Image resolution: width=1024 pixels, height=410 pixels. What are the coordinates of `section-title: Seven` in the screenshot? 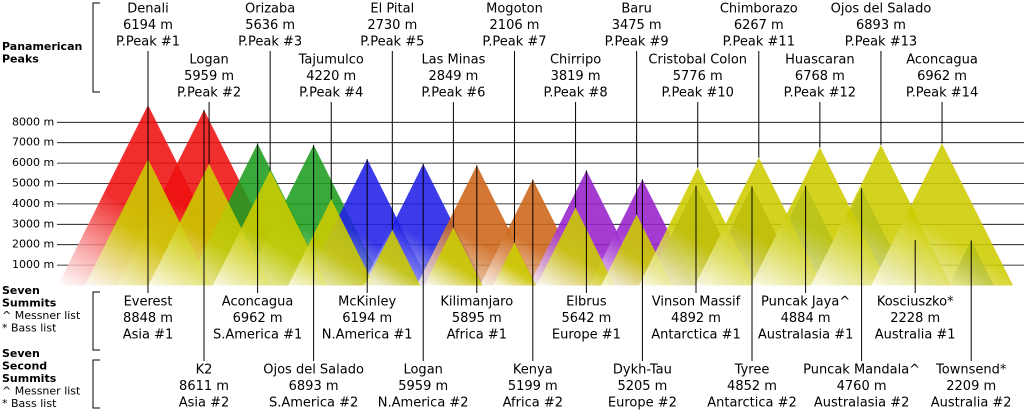 It's located at (21, 353).